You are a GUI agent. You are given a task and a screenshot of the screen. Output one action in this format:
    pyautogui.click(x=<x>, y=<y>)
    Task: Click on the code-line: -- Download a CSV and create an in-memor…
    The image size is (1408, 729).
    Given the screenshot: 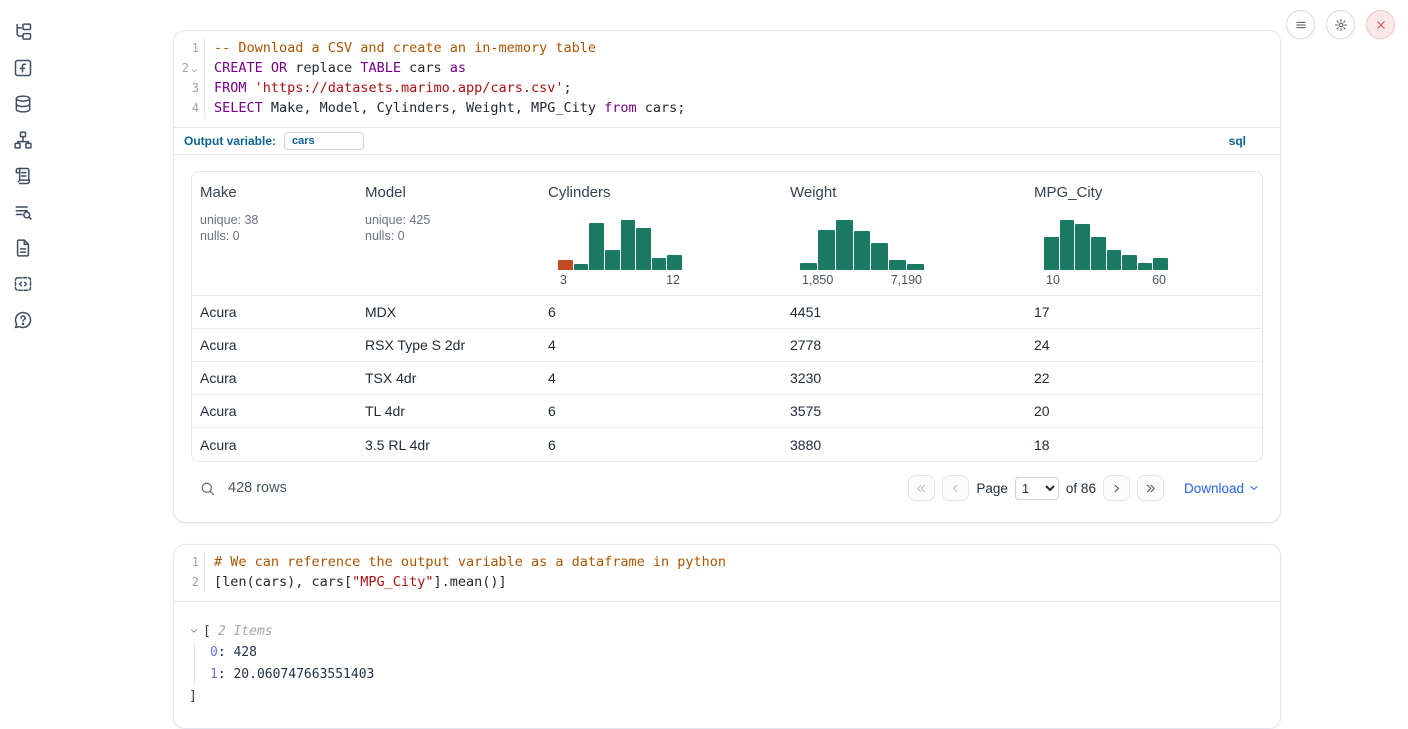 What is the action you would take?
    pyautogui.click(x=405, y=48)
    